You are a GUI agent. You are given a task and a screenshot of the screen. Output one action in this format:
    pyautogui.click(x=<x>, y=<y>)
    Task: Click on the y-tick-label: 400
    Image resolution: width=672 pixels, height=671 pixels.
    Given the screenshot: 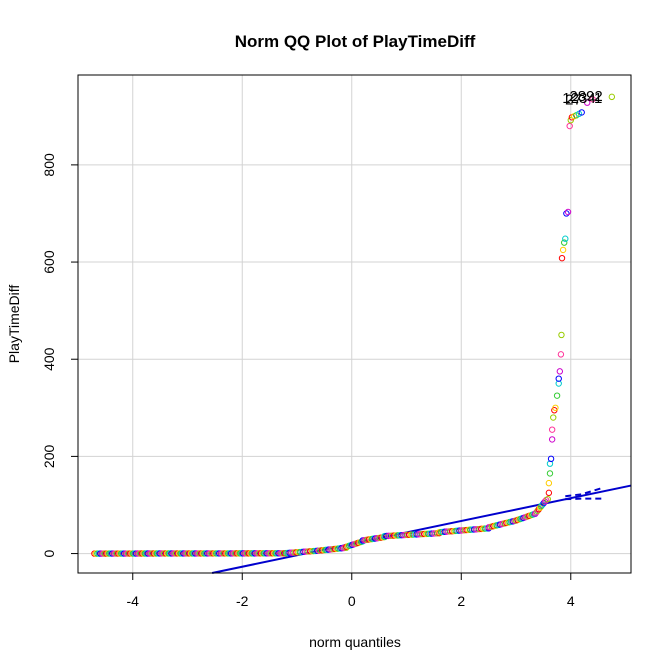 What is the action you would take?
    pyautogui.click(x=49, y=359)
    